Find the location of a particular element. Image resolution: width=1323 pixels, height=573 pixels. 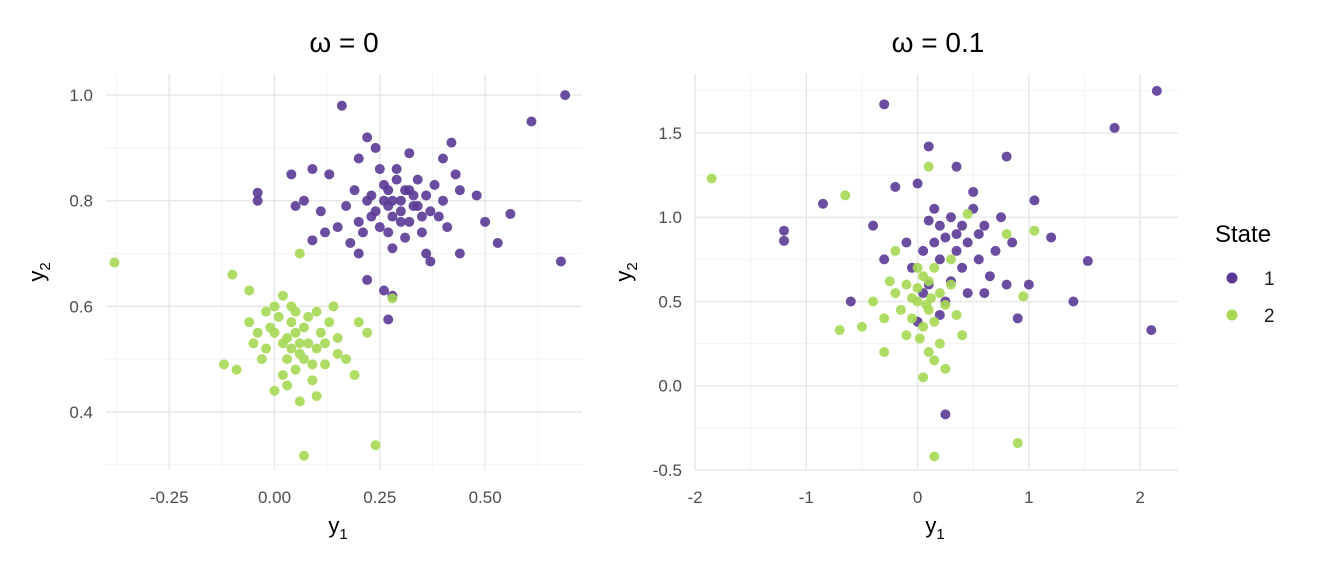

x-tick-label: 0 is located at coordinates (917, 497).